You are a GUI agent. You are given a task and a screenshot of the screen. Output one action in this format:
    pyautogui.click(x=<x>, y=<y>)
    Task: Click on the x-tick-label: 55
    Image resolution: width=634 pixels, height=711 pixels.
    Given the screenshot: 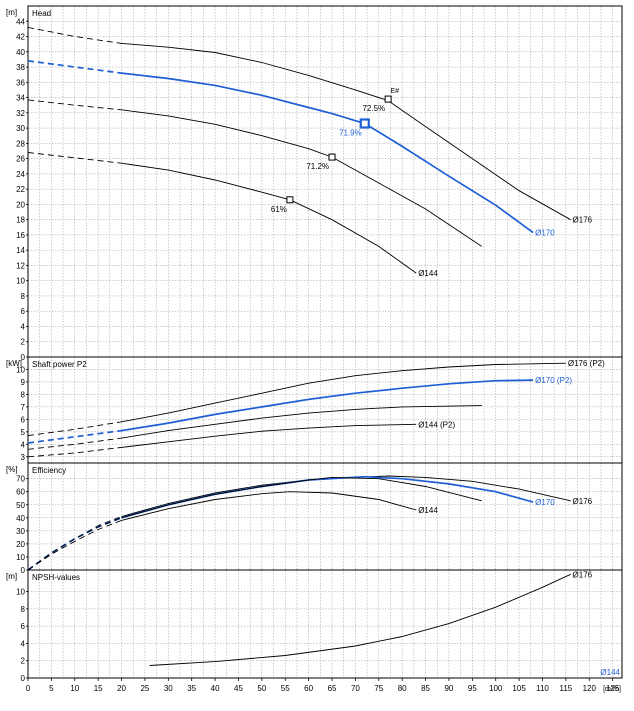 What is the action you would take?
    pyautogui.click(x=285, y=688)
    